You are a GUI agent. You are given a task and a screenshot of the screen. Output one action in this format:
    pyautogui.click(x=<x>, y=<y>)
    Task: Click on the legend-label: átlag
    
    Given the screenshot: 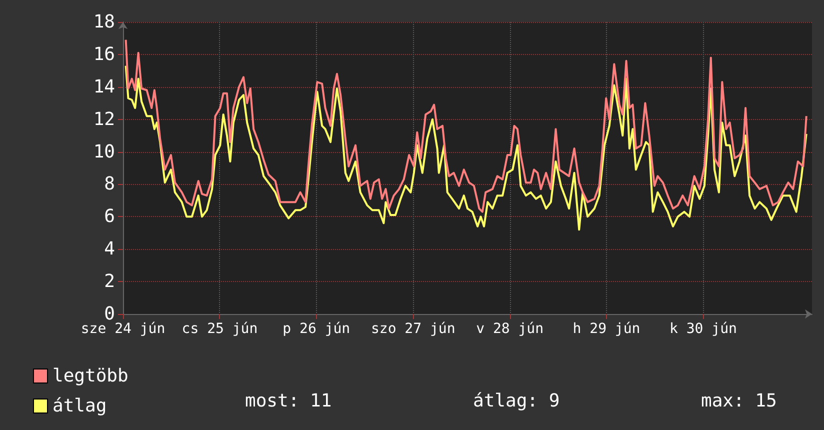 What is the action you would take?
    pyautogui.click(x=79, y=406)
    